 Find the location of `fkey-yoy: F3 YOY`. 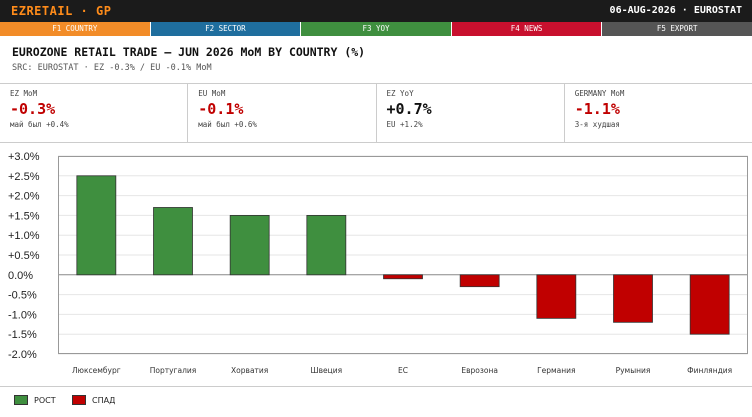

fkey-yoy: F3 YOY is located at coordinates (376, 29).